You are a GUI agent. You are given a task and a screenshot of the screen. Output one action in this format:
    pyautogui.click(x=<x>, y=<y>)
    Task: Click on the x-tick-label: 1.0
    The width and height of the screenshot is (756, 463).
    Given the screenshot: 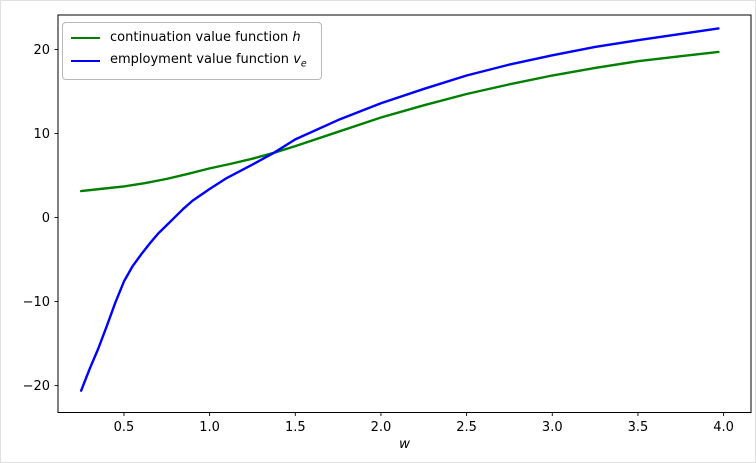 What is the action you would take?
    pyautogui.click(x=209, y=427)
    